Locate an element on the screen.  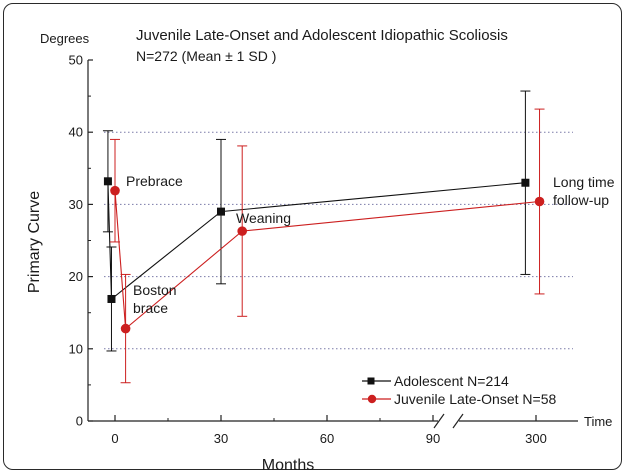
y-tick-label-0: 0 is located at coordinates (79, 421).